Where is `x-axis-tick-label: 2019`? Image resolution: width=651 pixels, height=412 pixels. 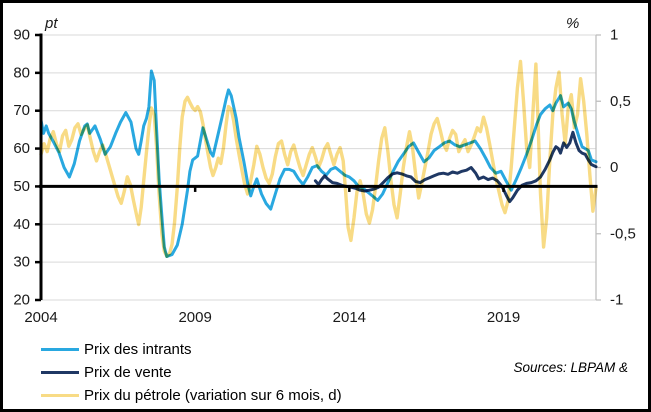
x-axis-tick-label: 2019 is located at coordinates (503, 317).